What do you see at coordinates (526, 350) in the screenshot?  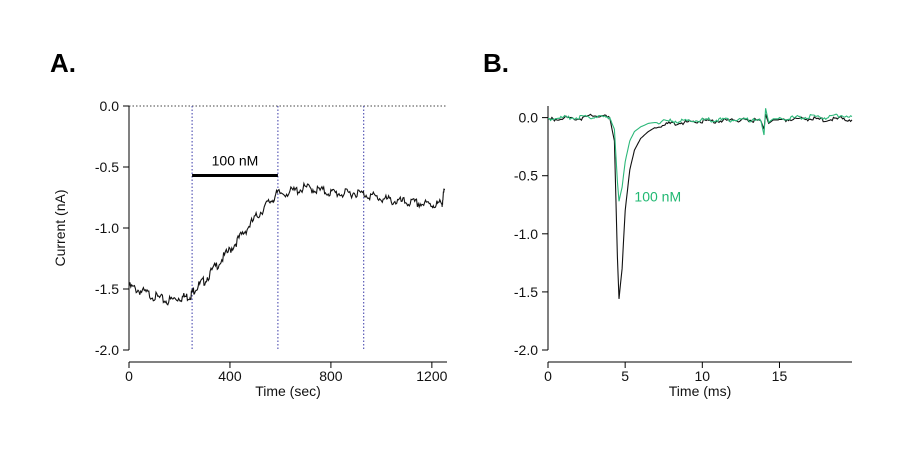 I see `panel-b-y-tick-label: -2.0` at bounding box center [526, 350].